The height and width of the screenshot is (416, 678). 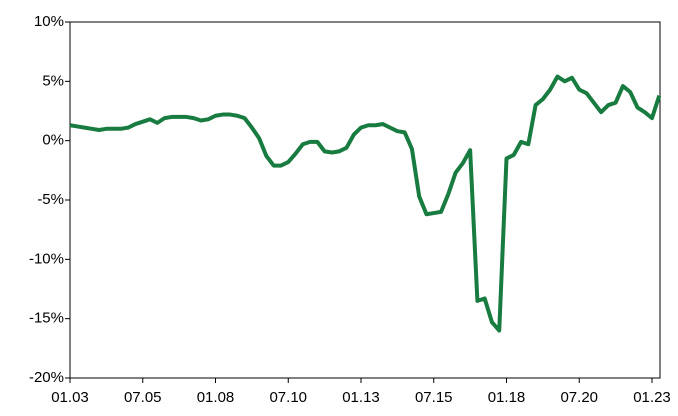 I want to click on x-tick-label: 01.08, so click(x=216, y=397).